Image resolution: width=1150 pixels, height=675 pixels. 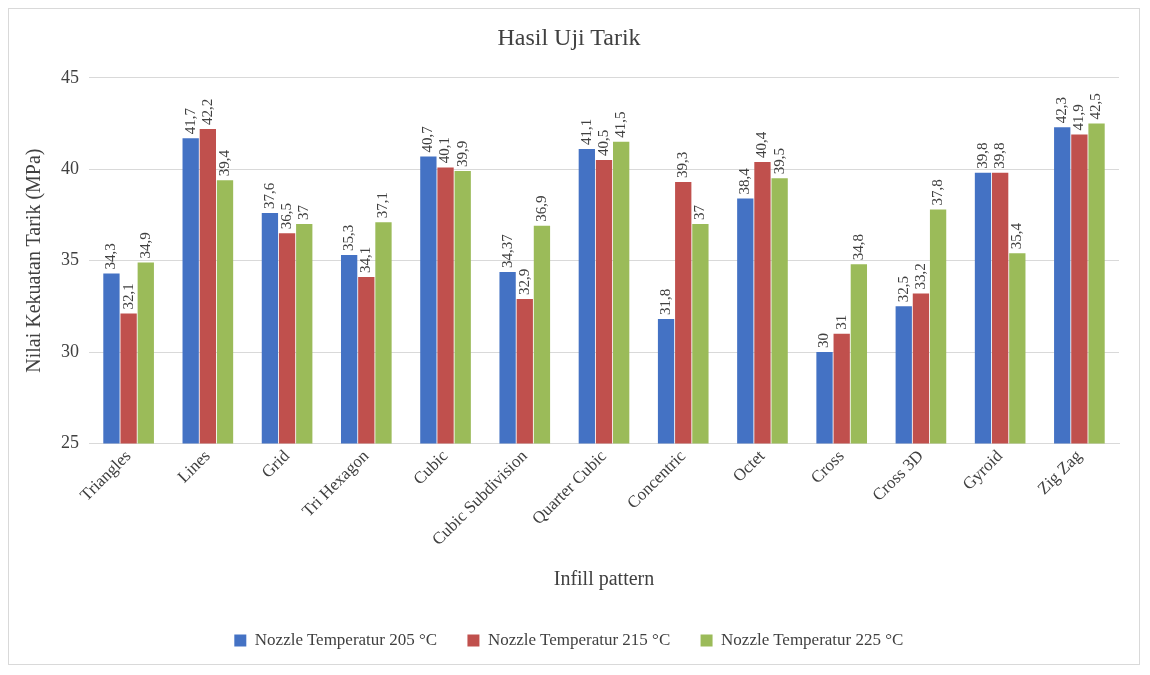 I want to click on y-tick-label: 40, so click(x=70, y=167).